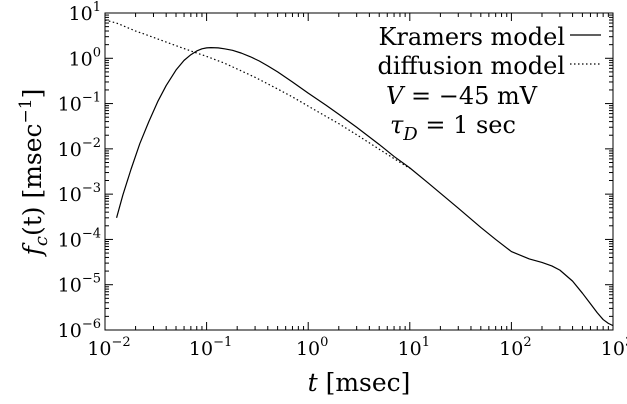  I want to click on annotation-tau-sub: D, so click(410, 134).